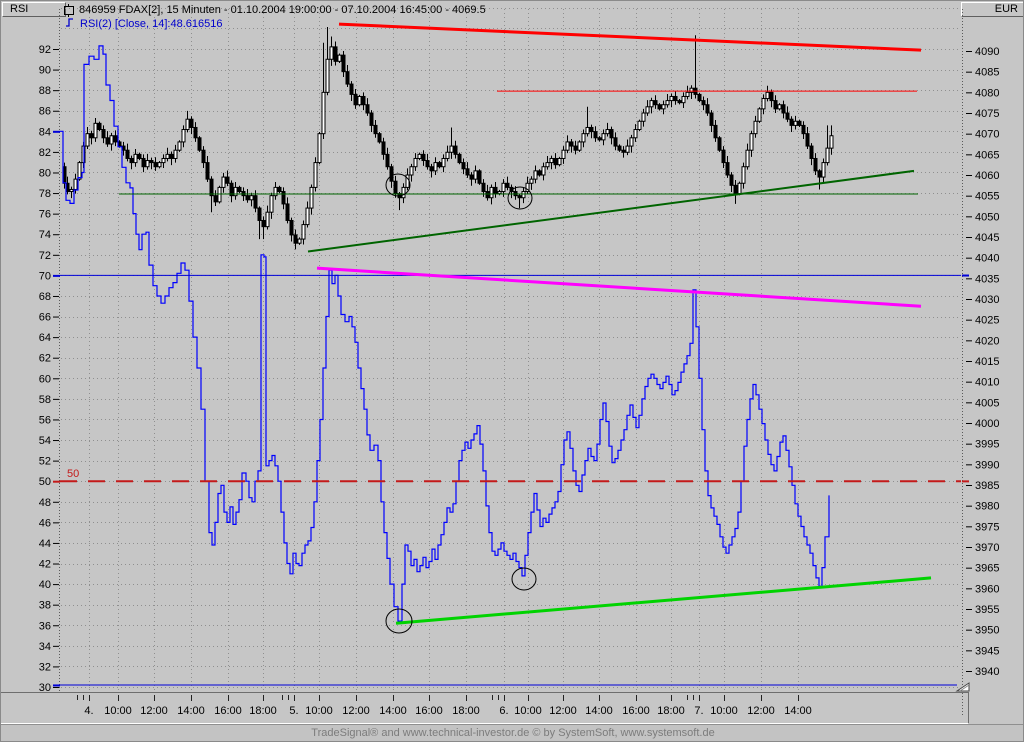 The image size is (1024, 742). Describe the element at coordinates (987, 445) in the screenshot. I see `price-tick-label: 3995` at that location.